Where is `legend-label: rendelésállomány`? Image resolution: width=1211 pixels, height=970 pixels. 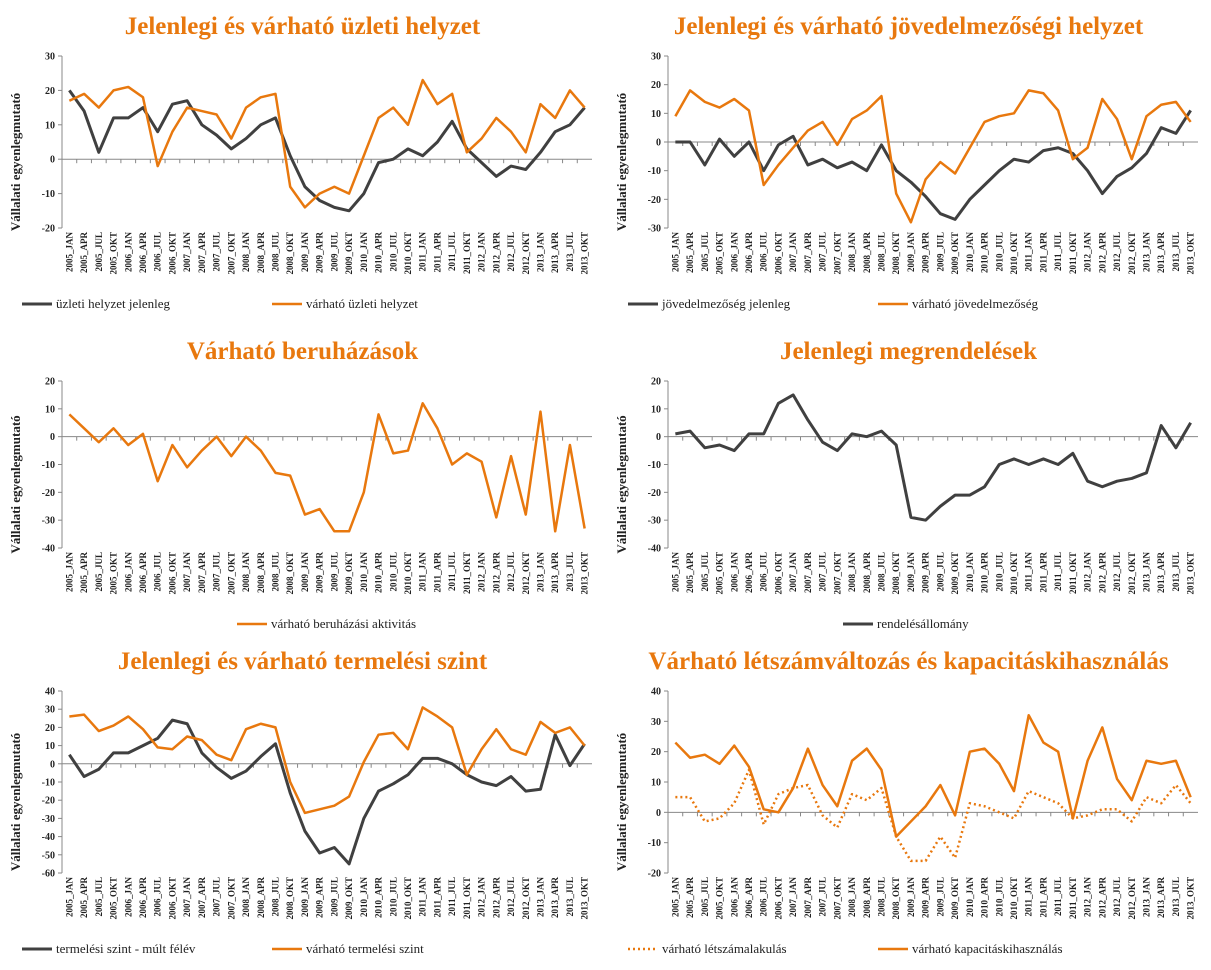
legend-label: rendelésállomány is located at coordinates (923, 623).